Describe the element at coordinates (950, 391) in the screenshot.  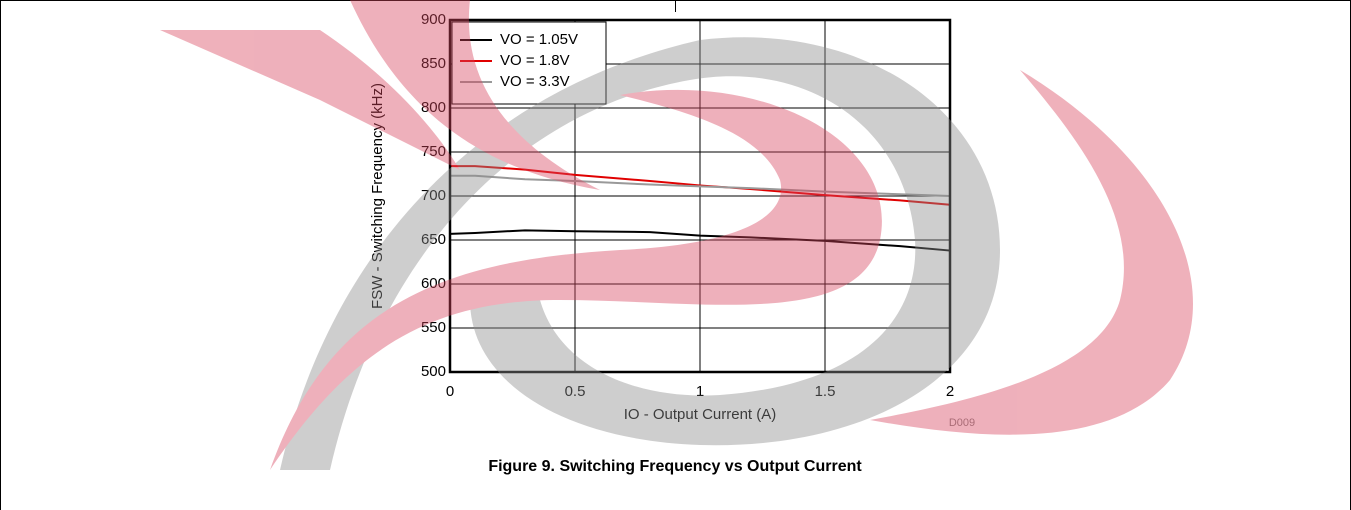
I see `x-tick-label: 2` at that location.